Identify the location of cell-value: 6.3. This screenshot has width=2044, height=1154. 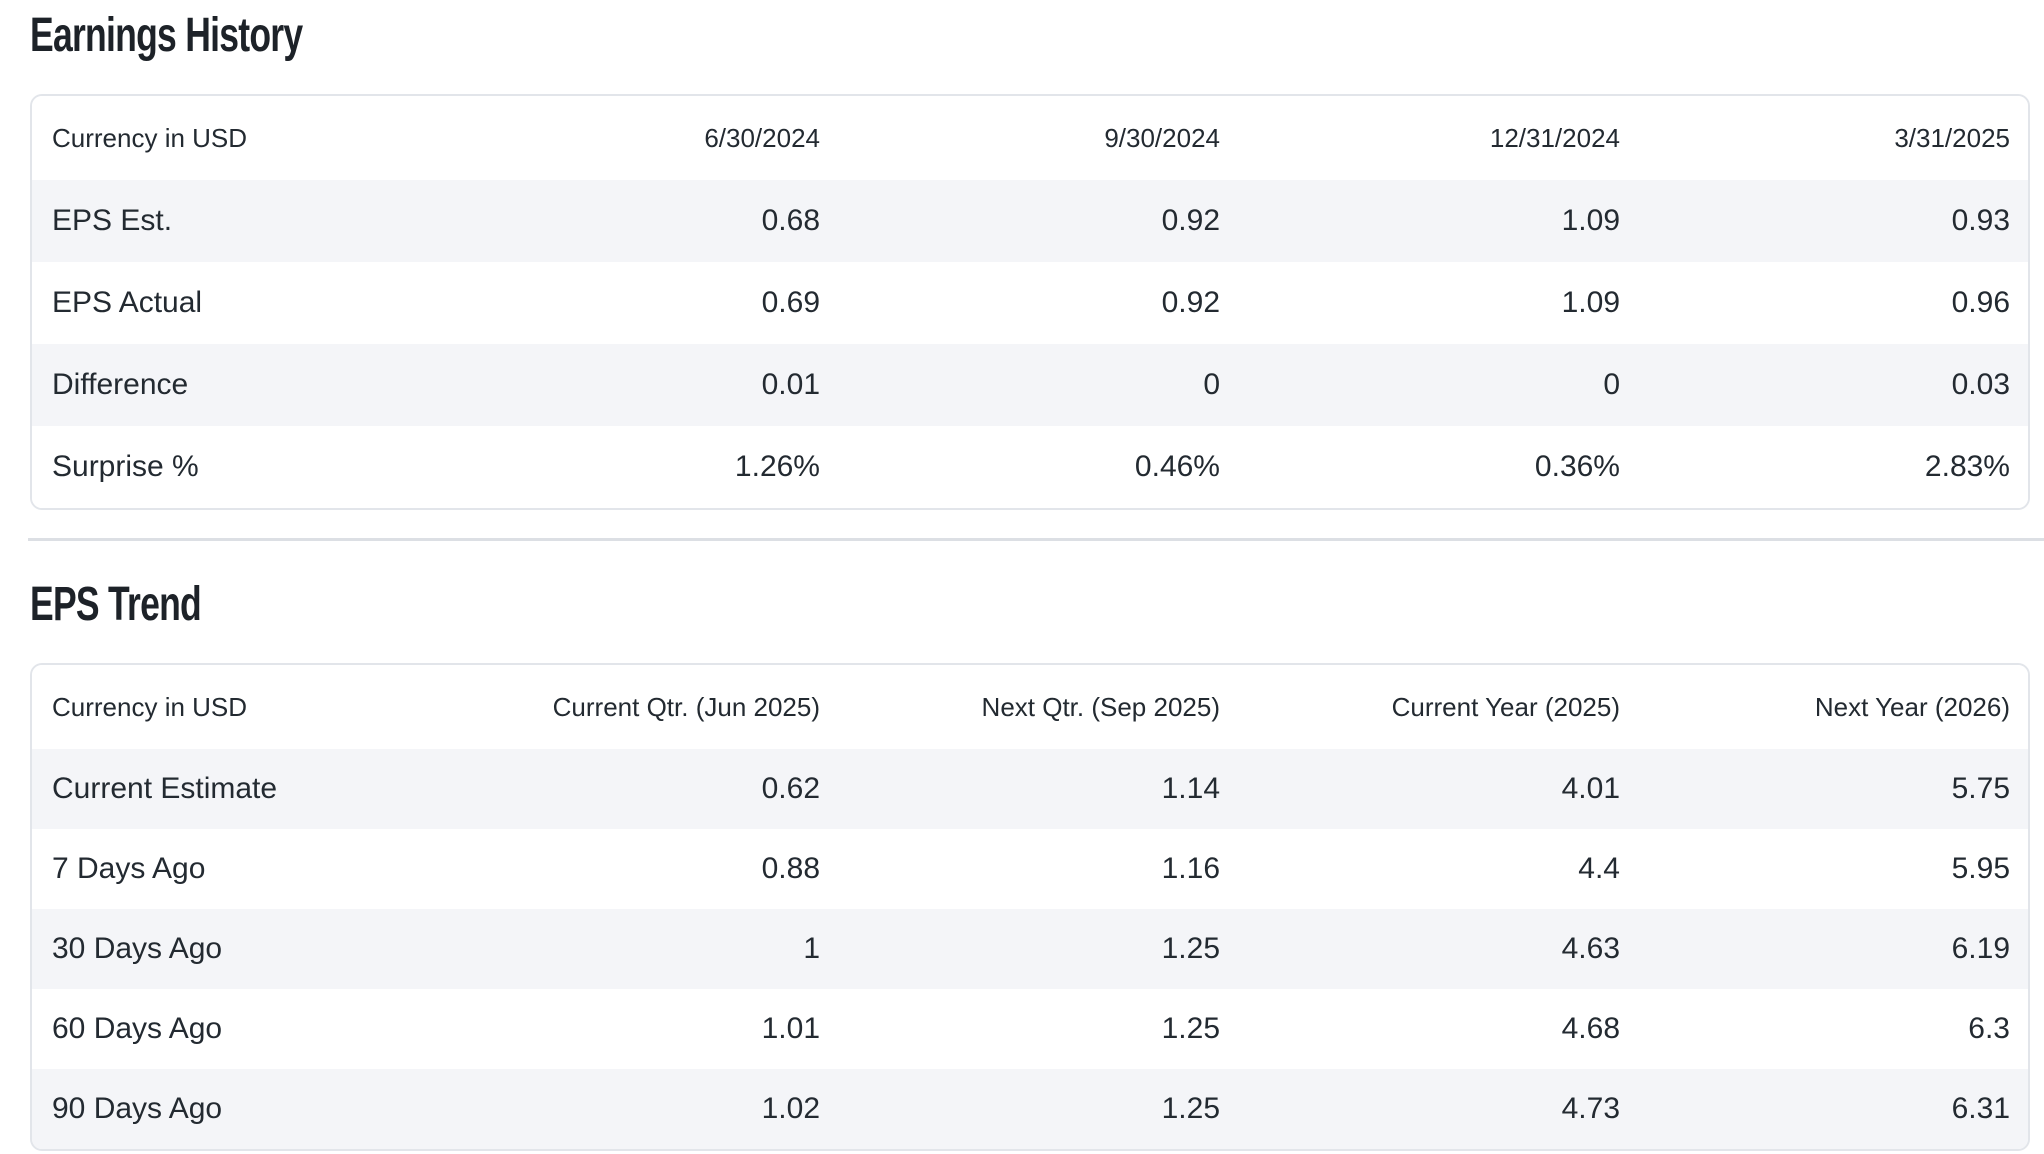
(1989, 1028).